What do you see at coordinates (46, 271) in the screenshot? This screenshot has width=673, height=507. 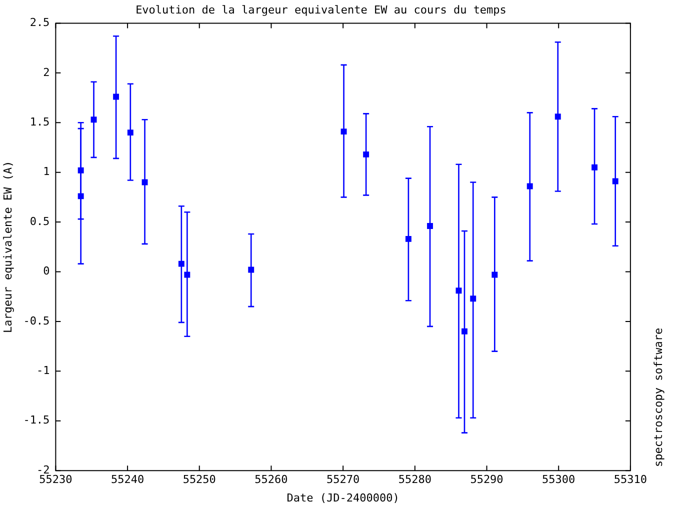 I see `y-tick-label: 0` at bounding box center [46, 271].